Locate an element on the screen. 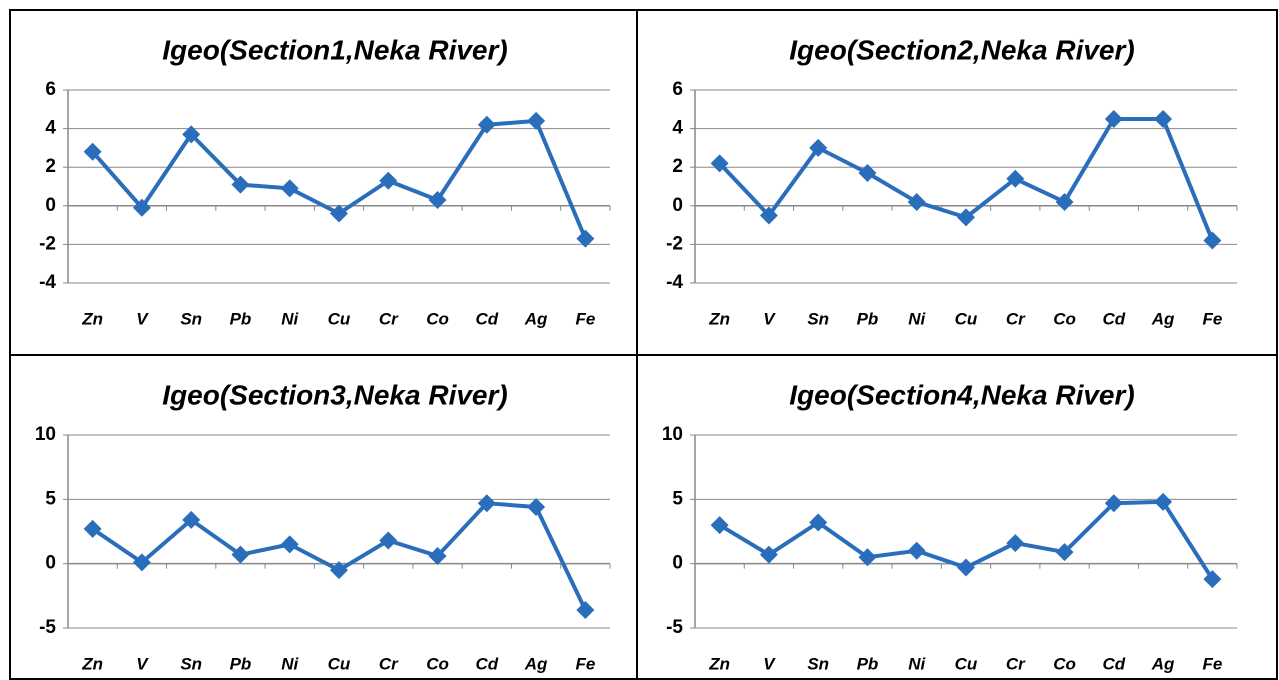  y-tick-label: 6 is located at coordinates (50, 89).